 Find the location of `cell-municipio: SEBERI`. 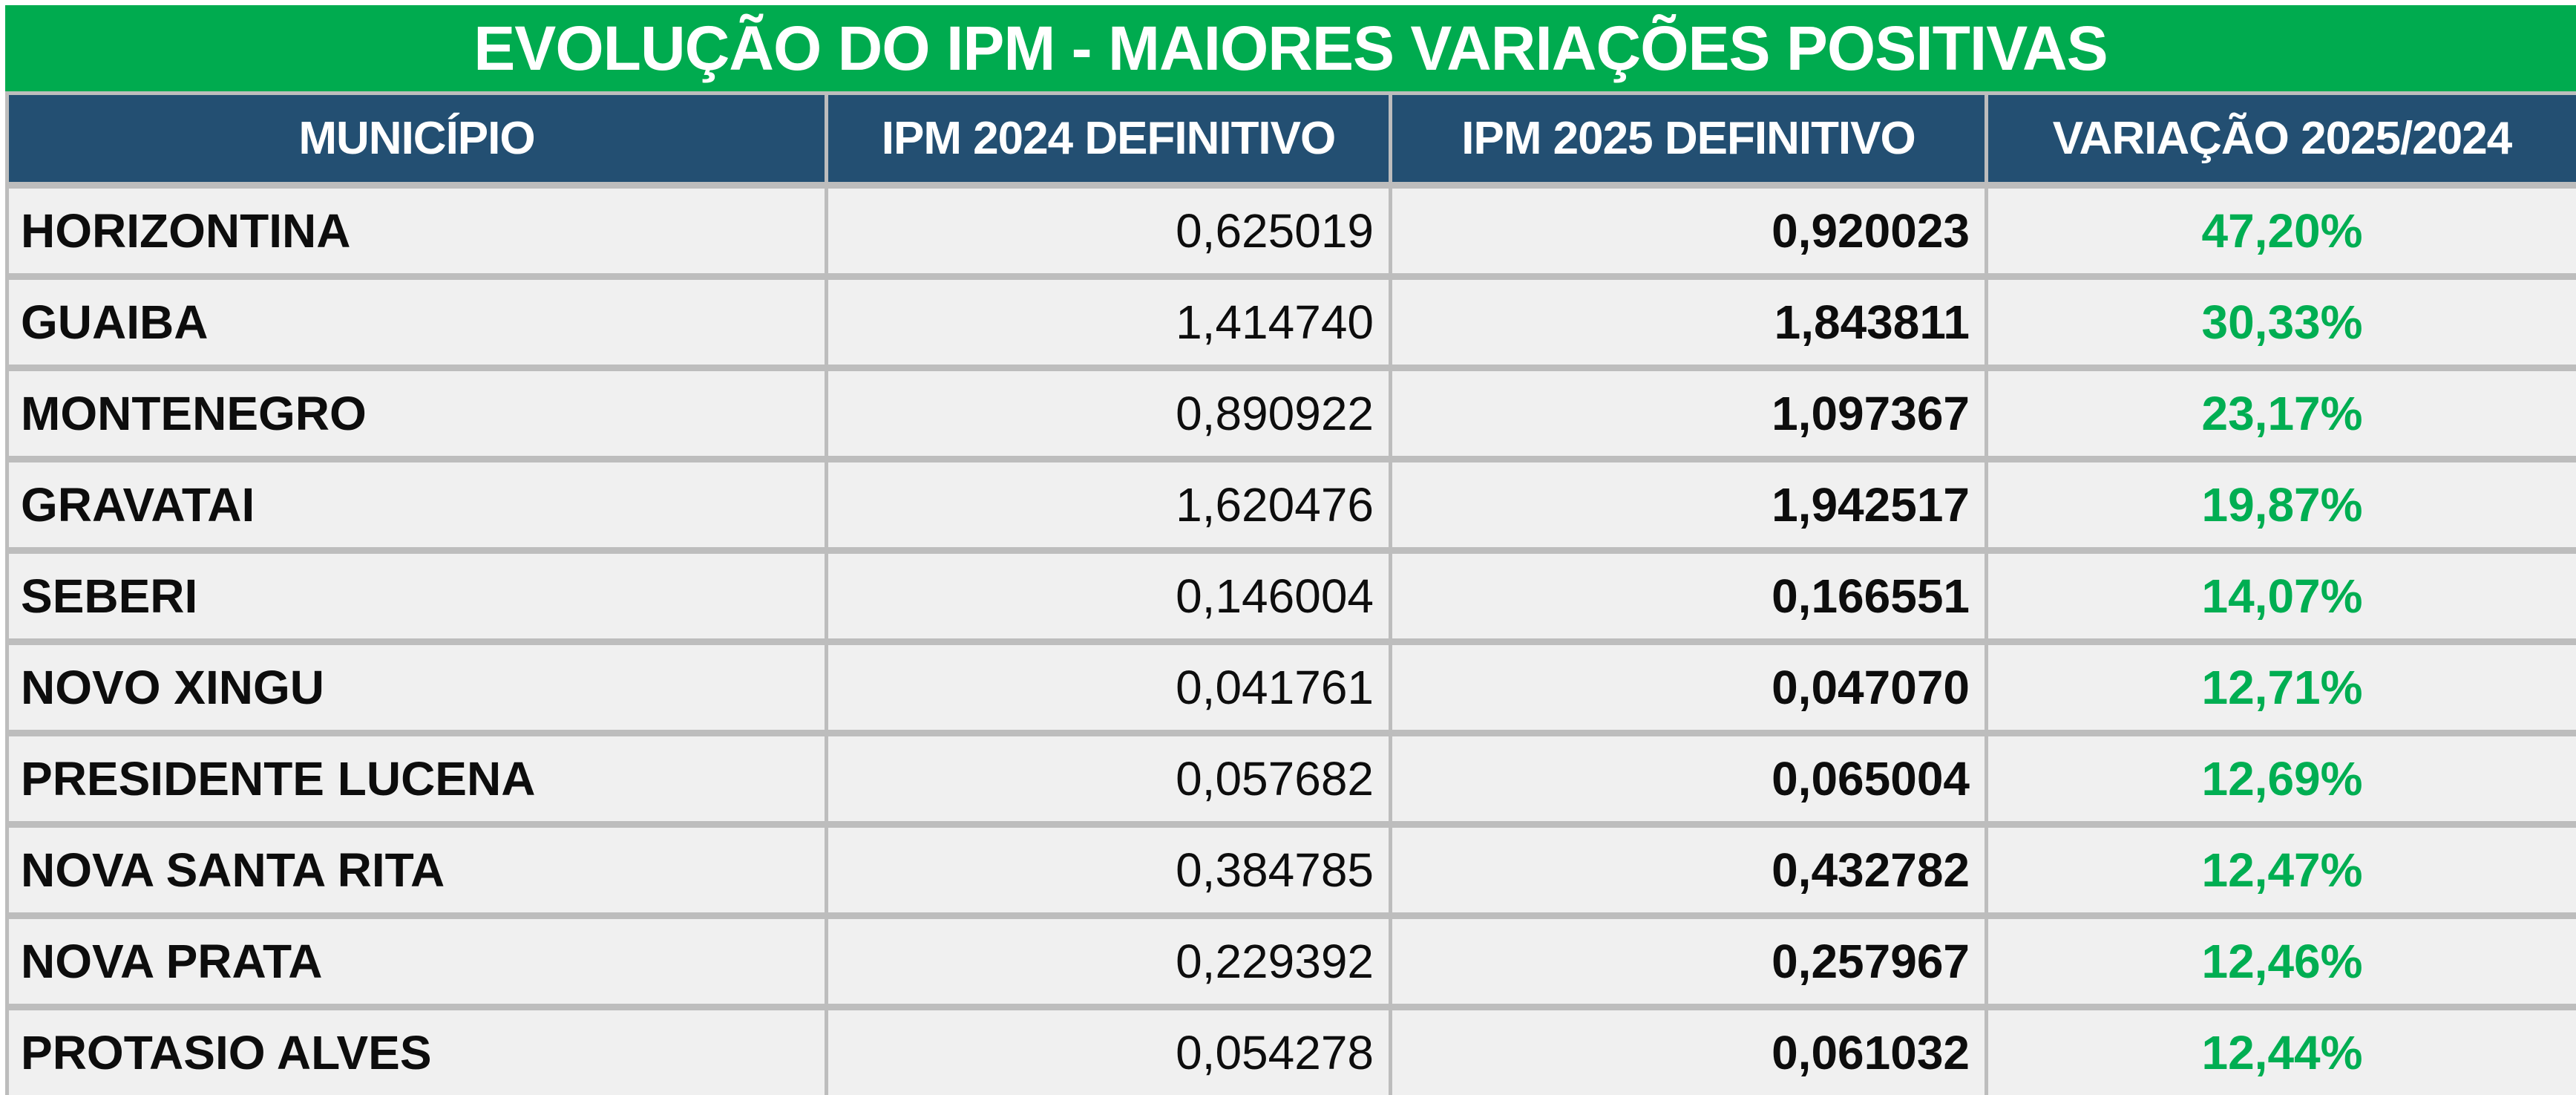

cell-municipio: SEBERI is located at coordinates (417, 596).